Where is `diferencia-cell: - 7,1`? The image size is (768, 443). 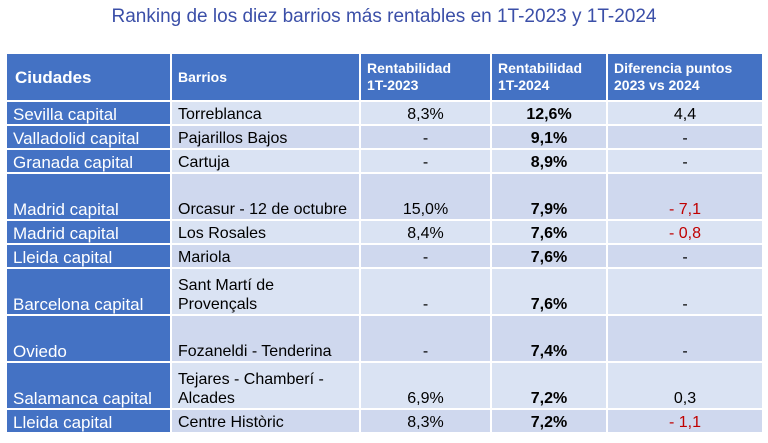
diferencia-cell: - 7,1 is located at coordinates (685, 196).